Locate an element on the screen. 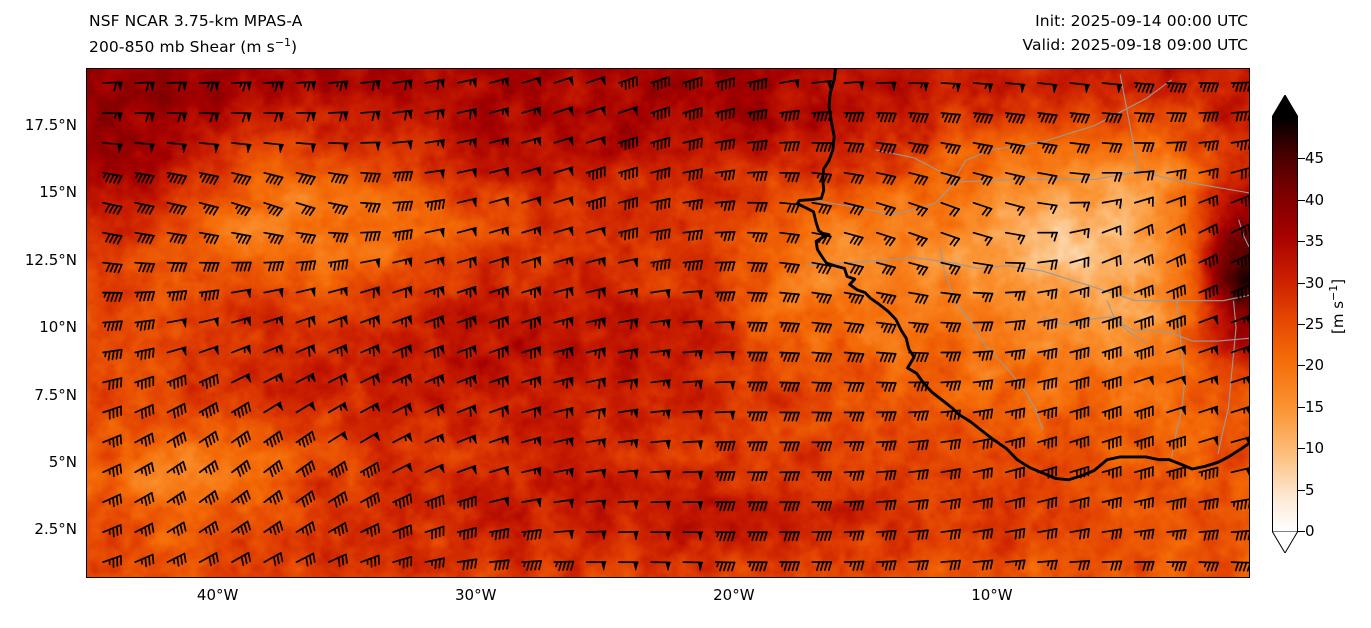  colorbar-tick-label-35: 35 is located at coordinates (1315, 241).